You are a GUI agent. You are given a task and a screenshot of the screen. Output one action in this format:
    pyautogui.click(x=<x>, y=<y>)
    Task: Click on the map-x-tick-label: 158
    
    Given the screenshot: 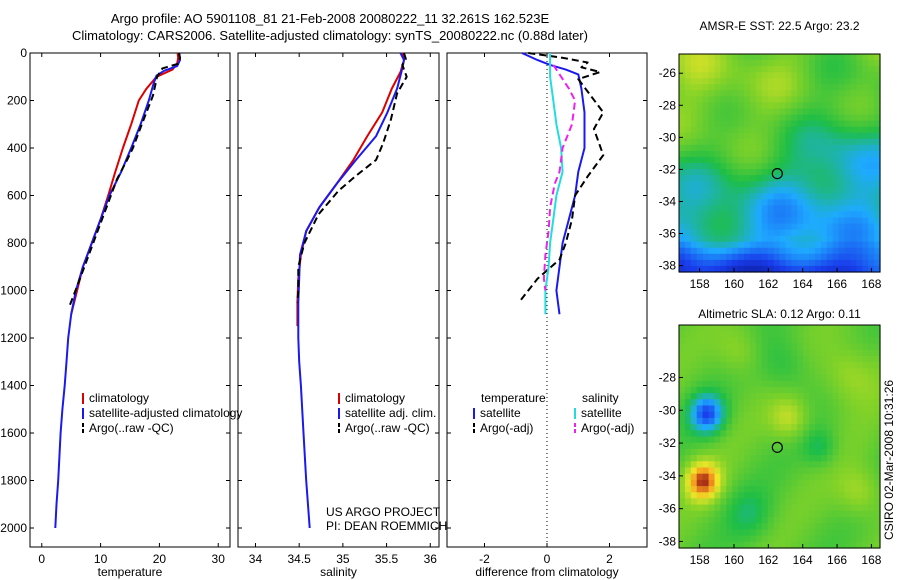 What is the action you would take?
    pyautogui.click(x=700, y=284)
    